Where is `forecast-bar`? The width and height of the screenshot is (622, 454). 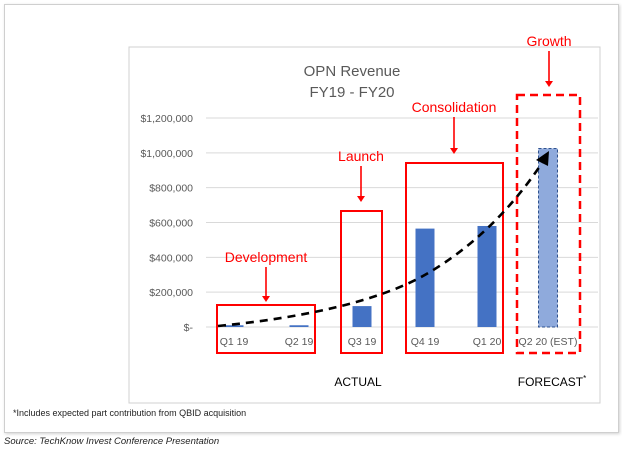
forecast-bar is located at coordinates (548, 237).